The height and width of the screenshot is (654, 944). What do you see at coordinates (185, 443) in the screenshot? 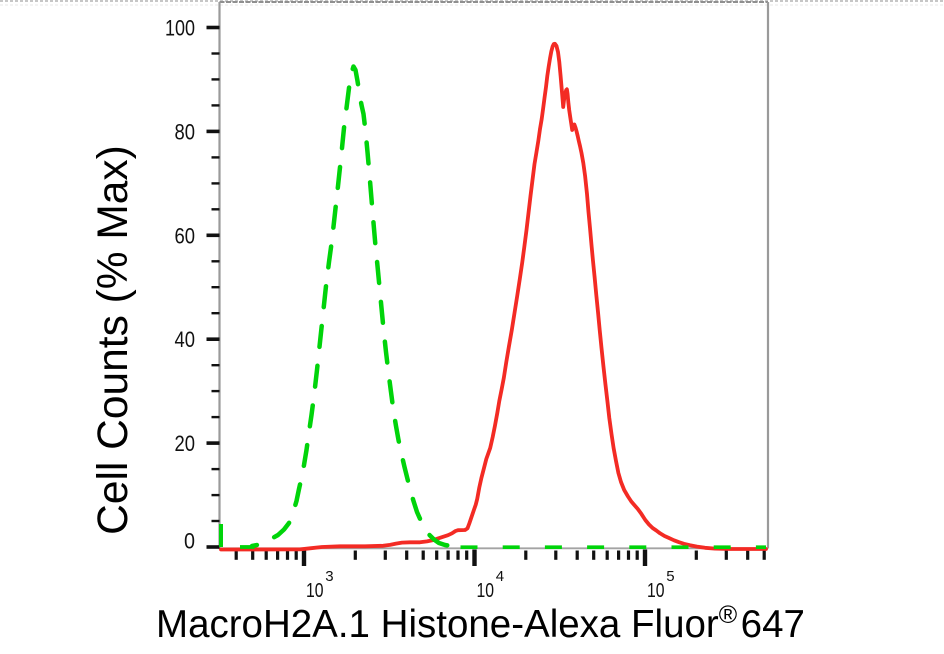
I see `svg-text: 20` at bounding box center [185, 443].